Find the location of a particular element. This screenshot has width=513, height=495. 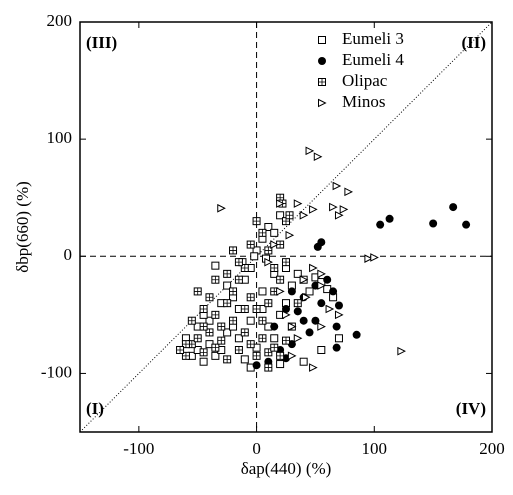

quadrant-label: (IV) is located at coordinates (471, 408).